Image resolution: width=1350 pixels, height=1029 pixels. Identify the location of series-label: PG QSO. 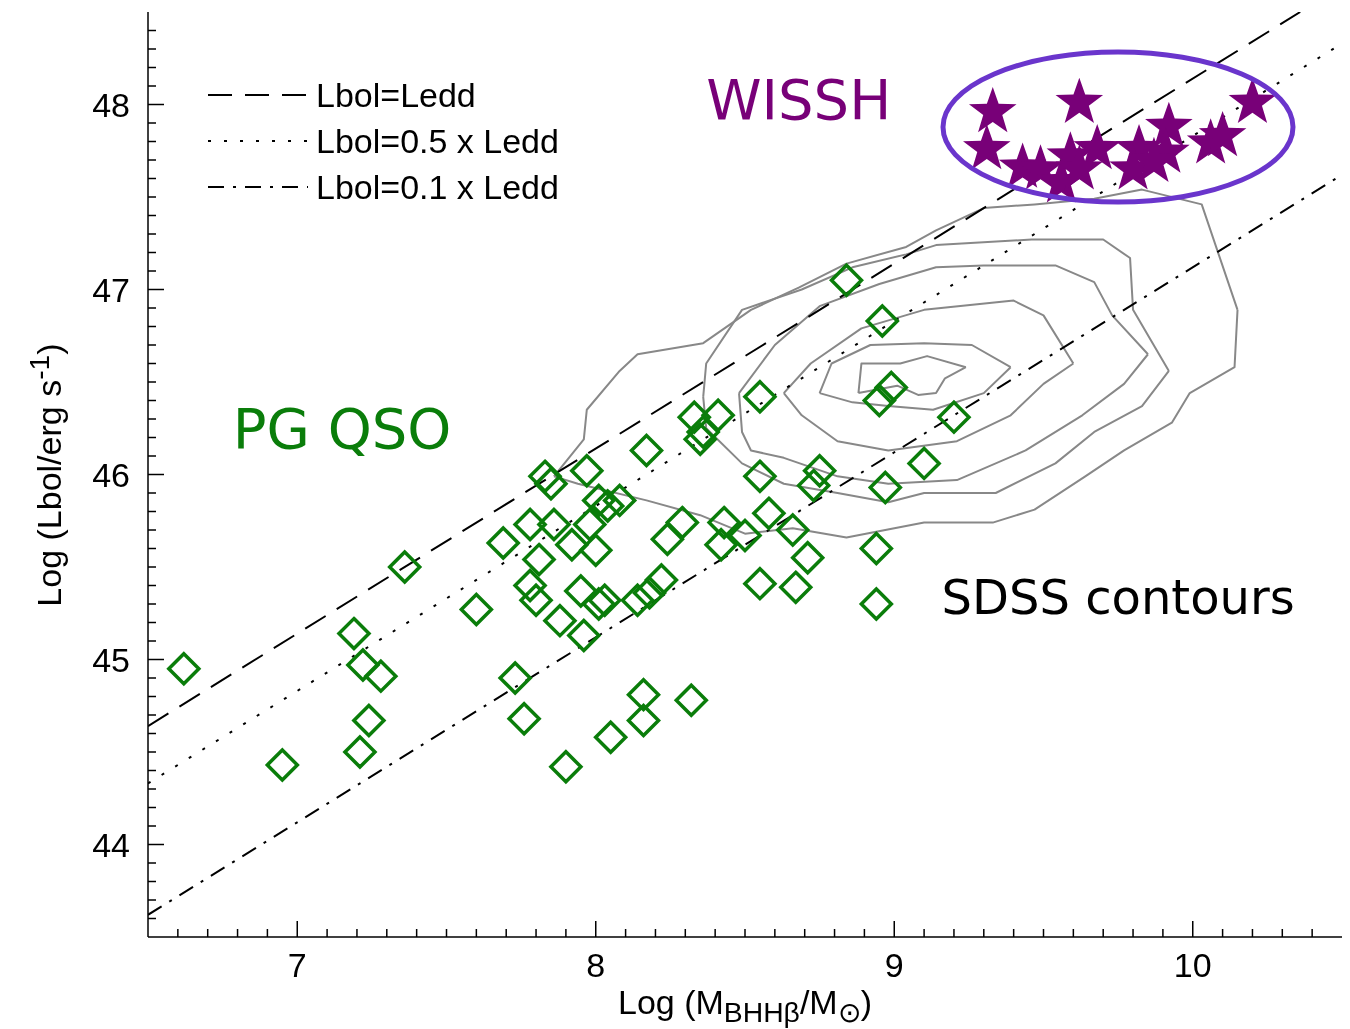
(342, 428).